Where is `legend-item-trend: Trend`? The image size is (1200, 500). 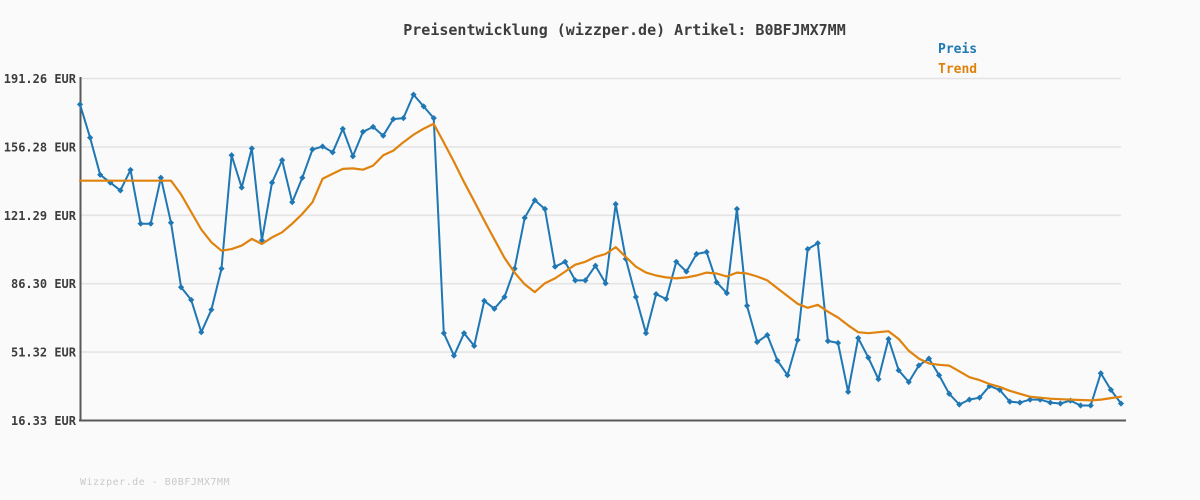
legend-item-trend: Trend is located at coordinates (958, 69).